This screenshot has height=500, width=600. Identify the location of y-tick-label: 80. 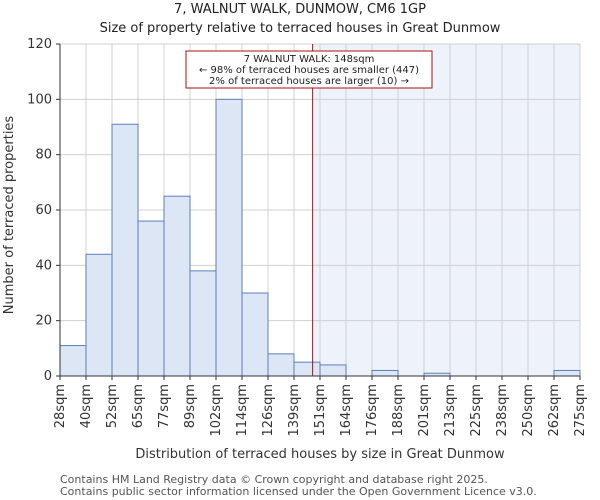
(43, 155).